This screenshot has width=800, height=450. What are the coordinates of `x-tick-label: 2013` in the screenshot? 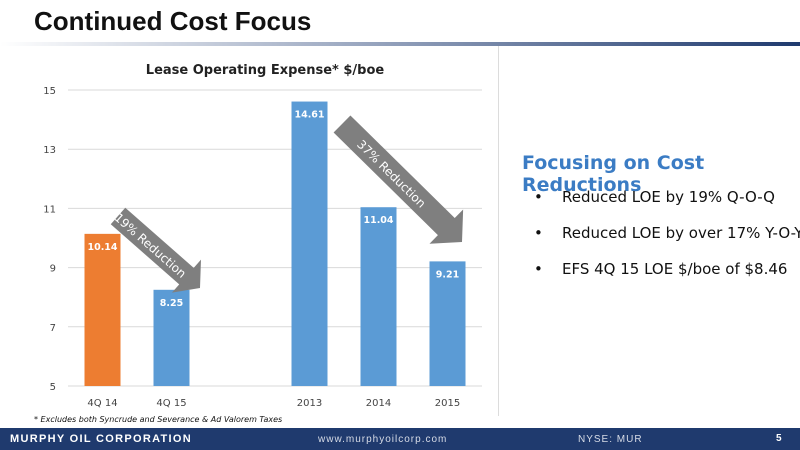 It's located at (309, 403).